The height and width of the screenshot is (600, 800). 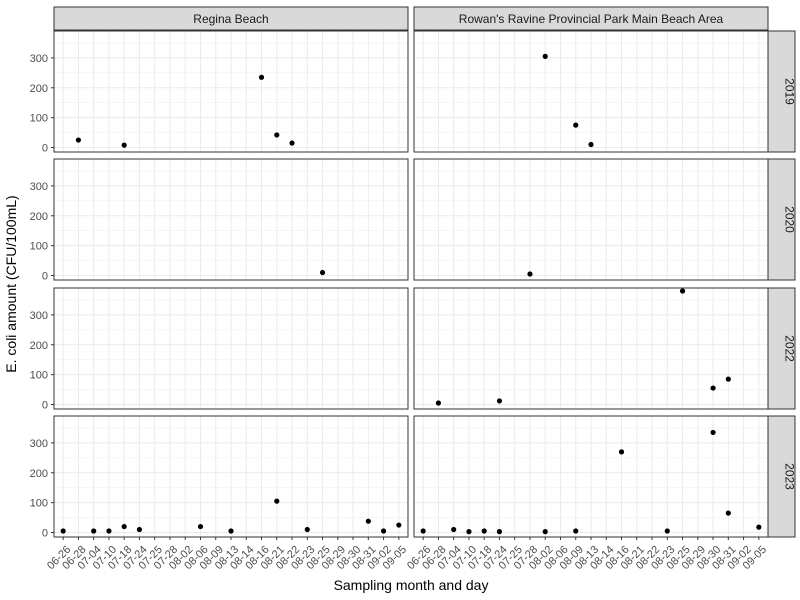 What do you see at coordinates (411, 585) in the screenshot?
I see `x-axis-title: Sampling month and day` at bounding box center [411, 585].